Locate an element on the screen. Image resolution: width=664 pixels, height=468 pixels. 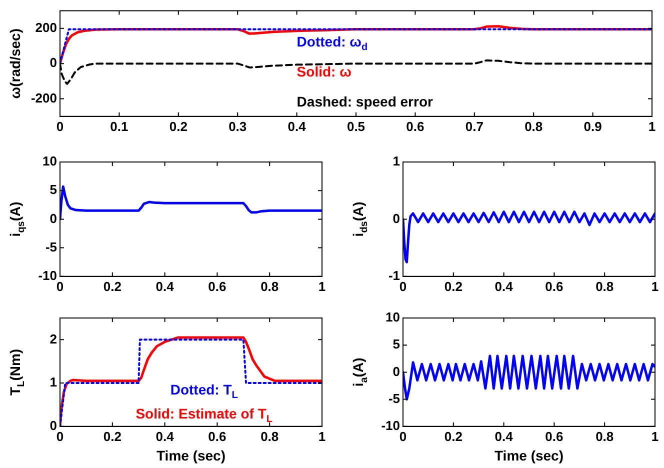
y-tick-label: 200 is located at coordinates (46, 27).